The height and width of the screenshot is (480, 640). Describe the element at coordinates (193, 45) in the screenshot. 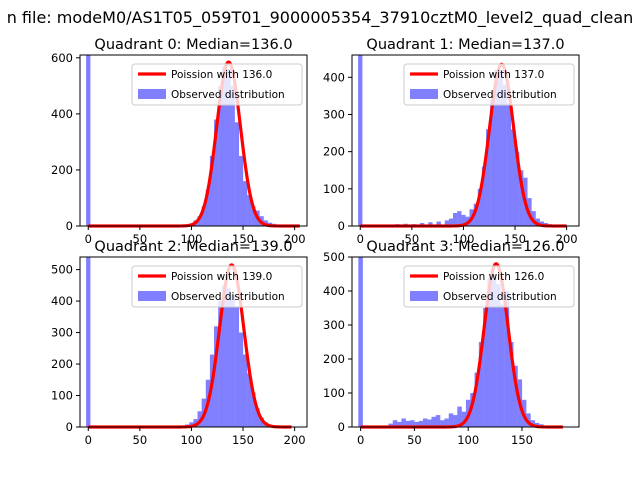

I see `panel-title: Quadrant 0: Median=136.0` at that location.